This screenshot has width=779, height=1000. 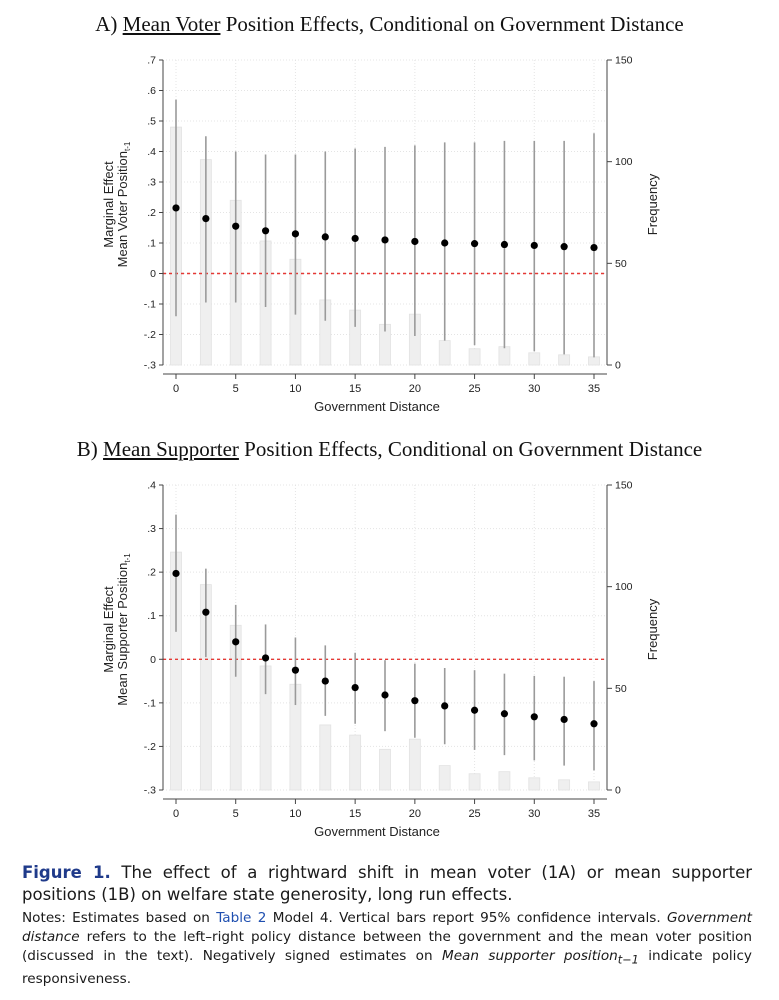 I want to click on x-axis-label: Government Distance, so click(x=377, y=406).